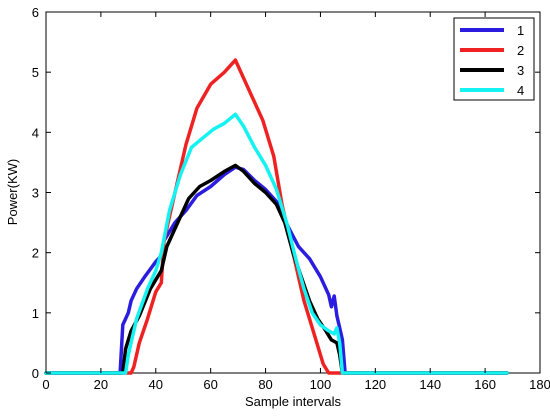 The height and width of the screenshot is (417, 550). I want to click on y-tick-label: 4, so click(35, 132).